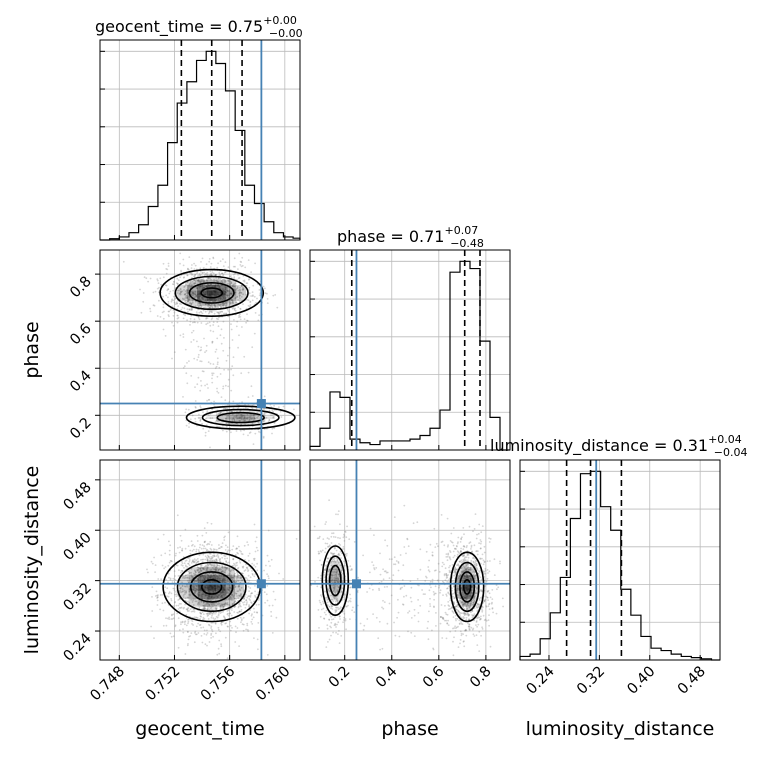 This screenshot has height=764, width=760. Describe the element at coordinates (251, 417) in the screenshot. I see `density-cell` at that location.